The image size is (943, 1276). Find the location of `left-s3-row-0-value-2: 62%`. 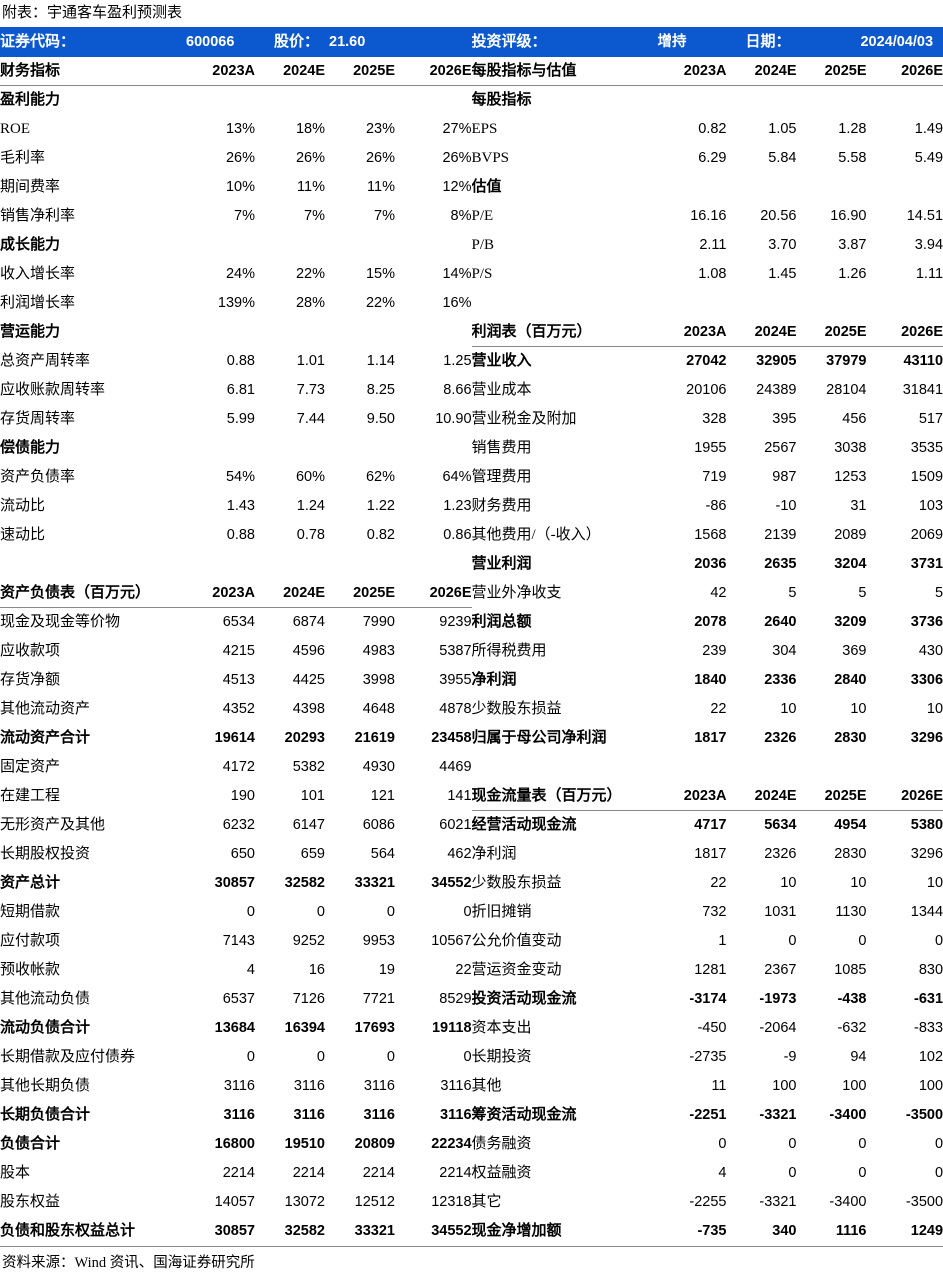

left-s3-row-0-value-2: 62% is located at coordinates (380, 477).